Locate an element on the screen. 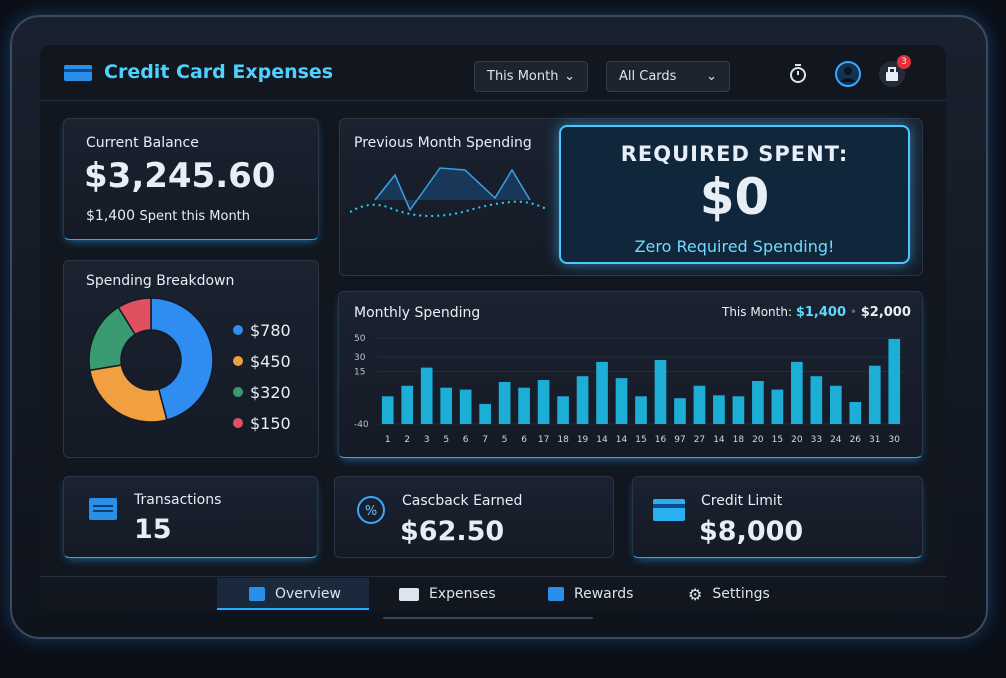 This screenshot has width=1006, height=678. x-tick-label: 33 is located at coordinates (816, 440).